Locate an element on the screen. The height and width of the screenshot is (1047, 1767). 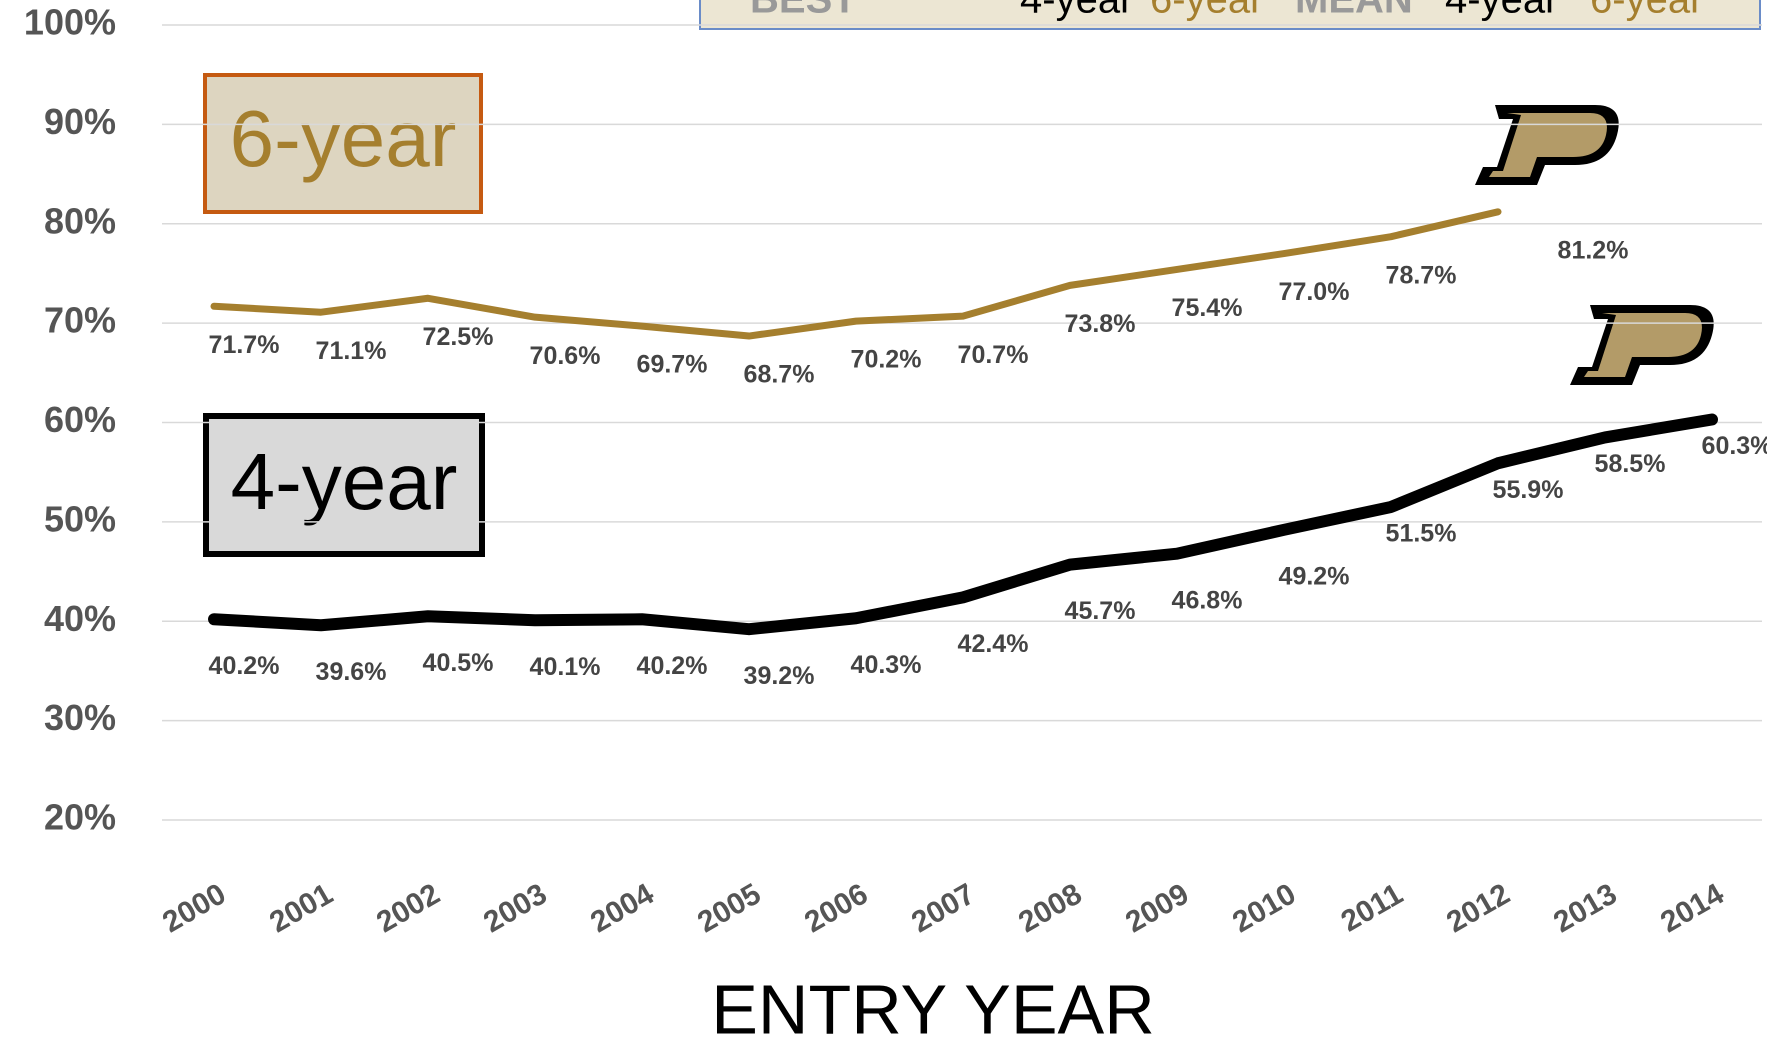
data-label: 51.5% is located at coordinates (1421, 534).